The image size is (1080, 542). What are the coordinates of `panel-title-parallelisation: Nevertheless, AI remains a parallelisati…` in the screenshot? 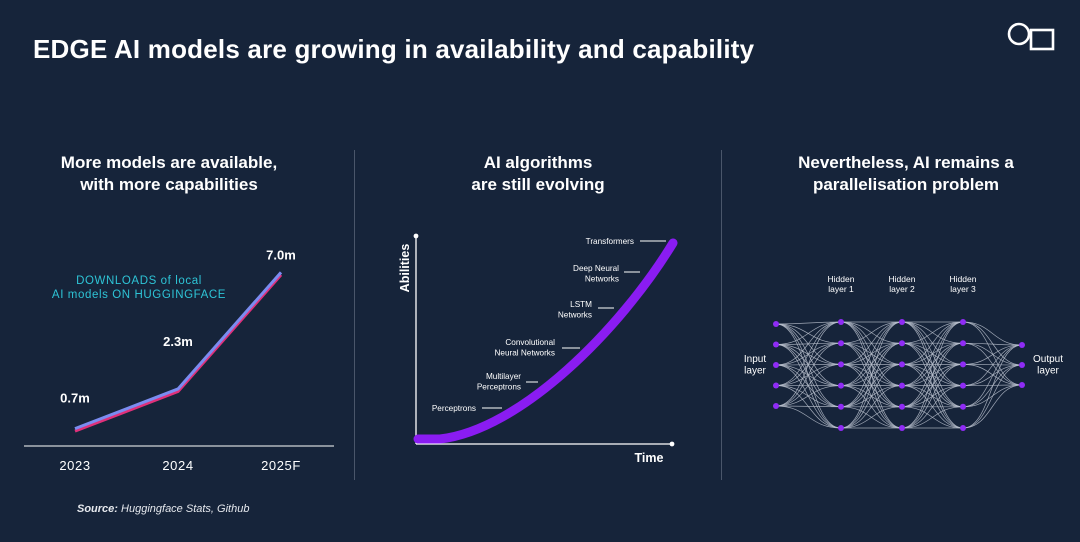 It's located at (906, 174).